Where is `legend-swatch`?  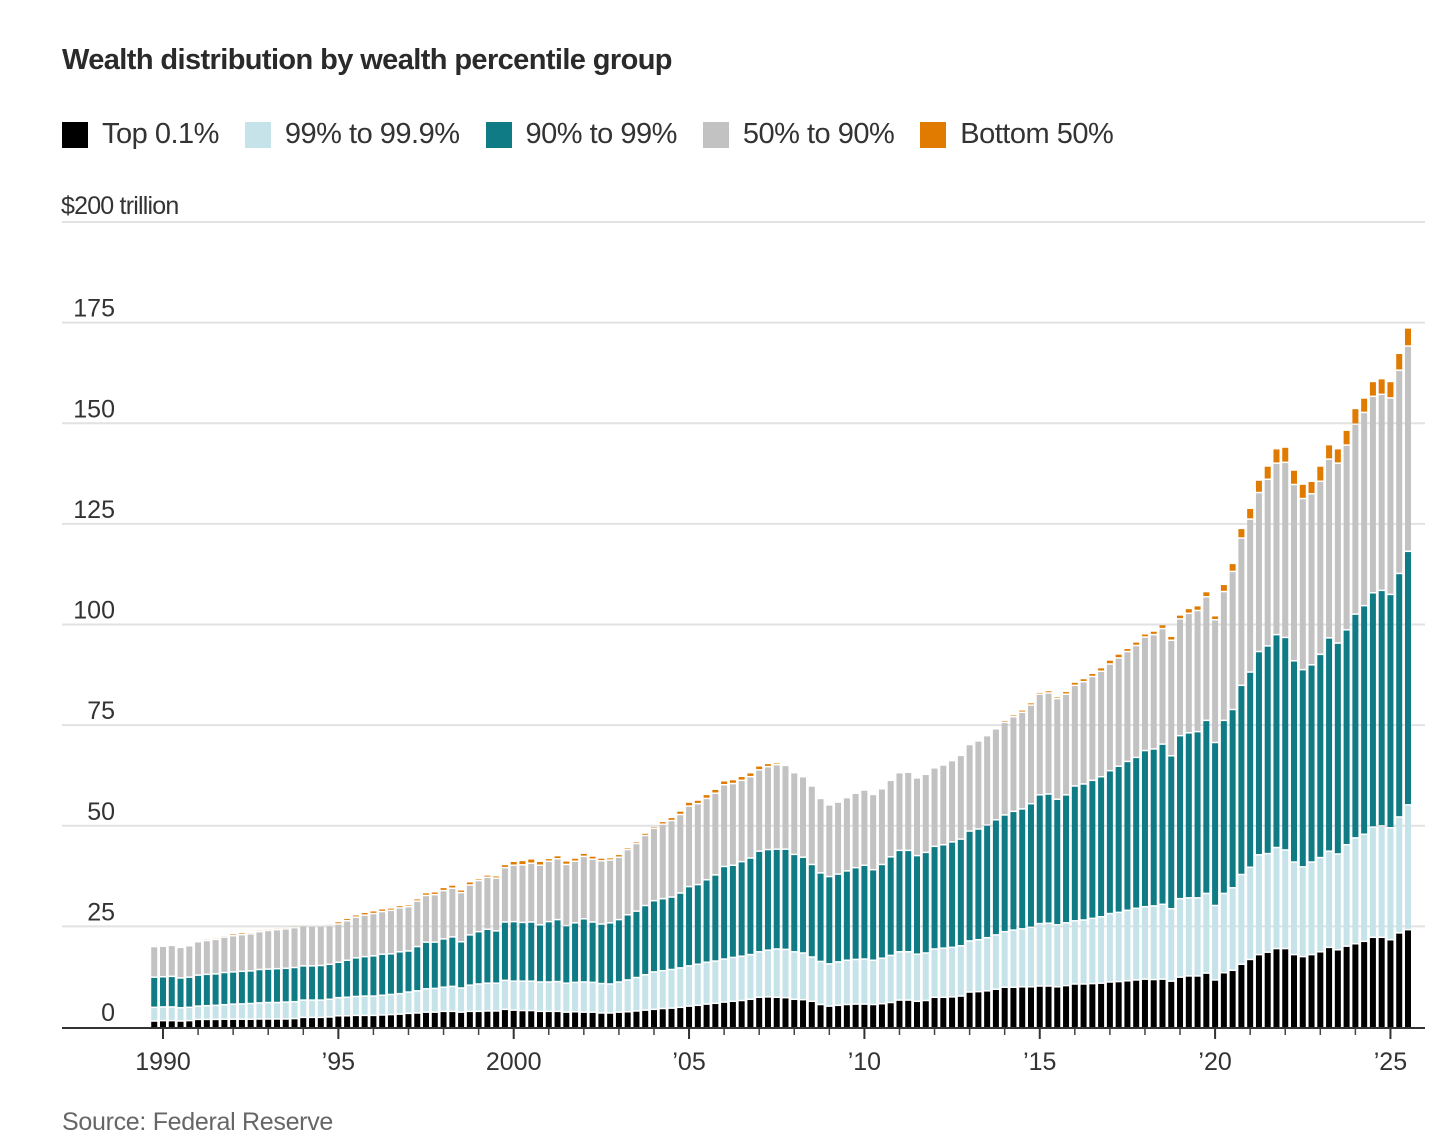 legend-swatch is located at coordinates (933, 134).